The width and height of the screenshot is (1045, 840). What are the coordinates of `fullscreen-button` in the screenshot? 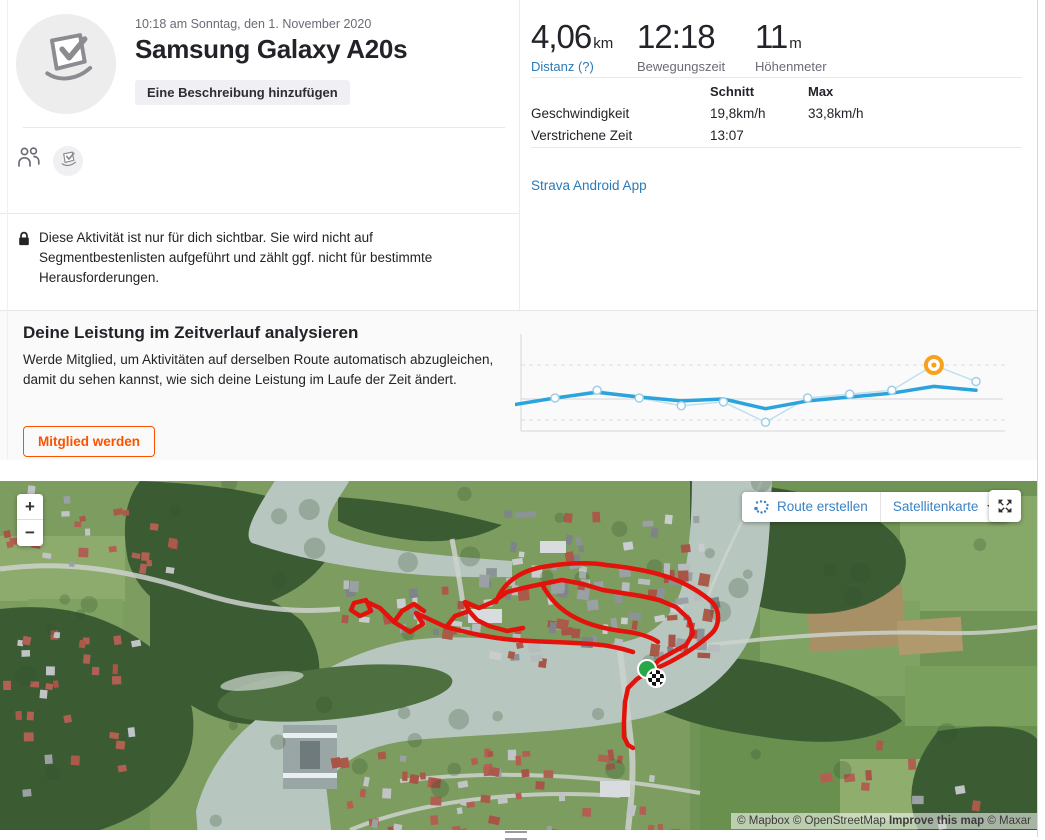 It's located at (1005, 506).